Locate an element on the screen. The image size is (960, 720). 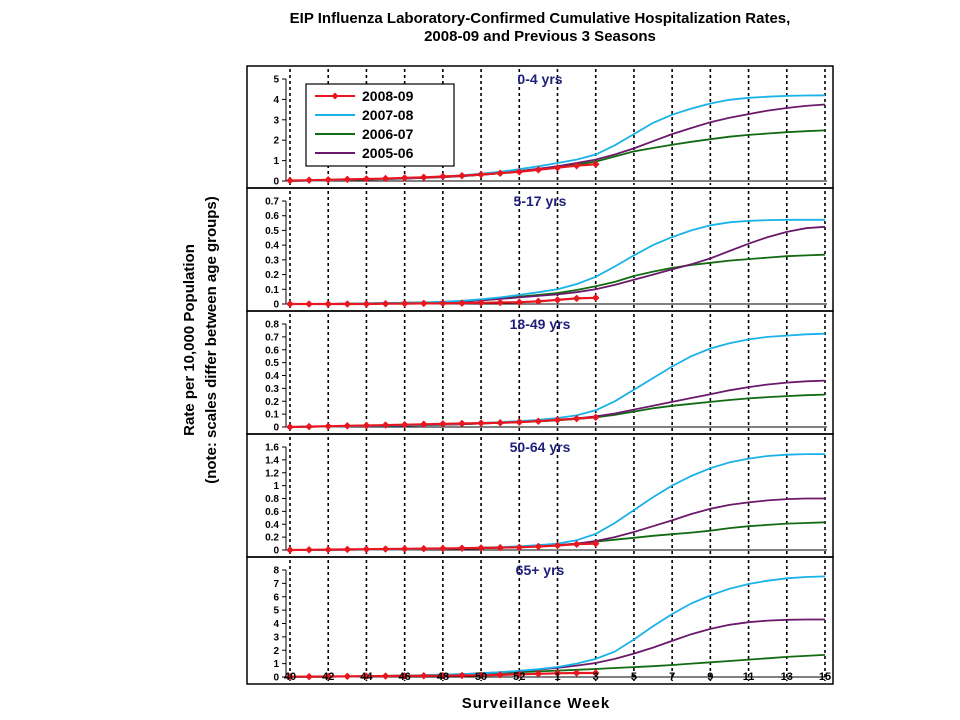
legend-label: 2006-07 is located at coordinates (388, 134).